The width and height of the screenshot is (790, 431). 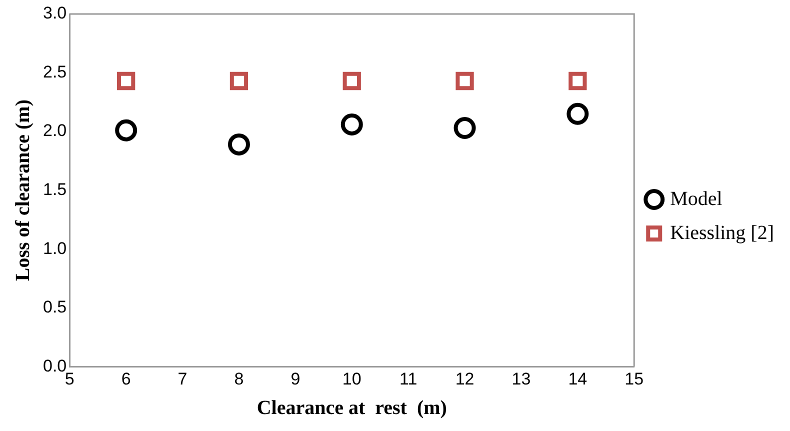 What do you see at coordinates (54, 72) in the screenshot?
I see `y-tick-label: 2.5` at bounding box center [54, 72].